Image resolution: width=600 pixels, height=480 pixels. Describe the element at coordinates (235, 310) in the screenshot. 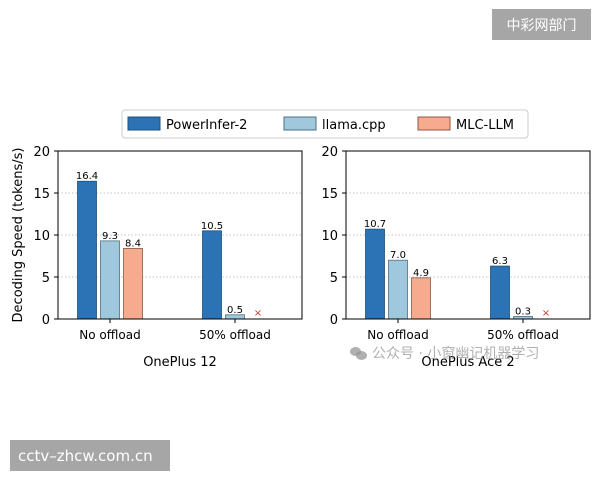

I see `data-label-llama-cpp-50-offload: 0.5` at that location.